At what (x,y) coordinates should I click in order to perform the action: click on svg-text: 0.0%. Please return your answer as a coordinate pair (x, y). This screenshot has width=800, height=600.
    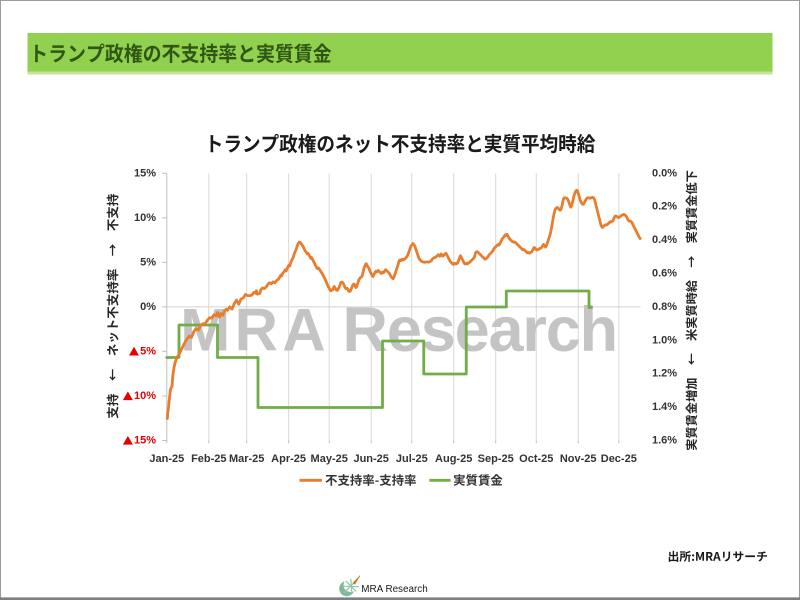
    Looking at the image, I should click on (664, 173).